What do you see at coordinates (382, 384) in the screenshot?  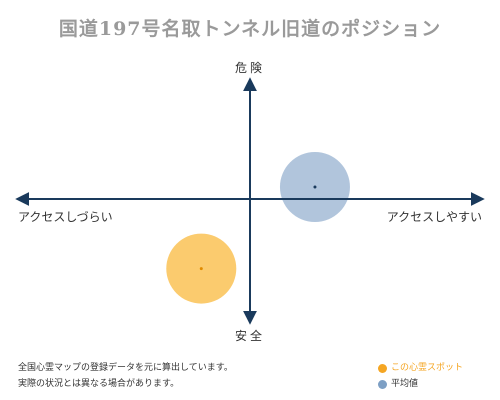 I see `legend-dot-average` at bounding box center [382, 384].